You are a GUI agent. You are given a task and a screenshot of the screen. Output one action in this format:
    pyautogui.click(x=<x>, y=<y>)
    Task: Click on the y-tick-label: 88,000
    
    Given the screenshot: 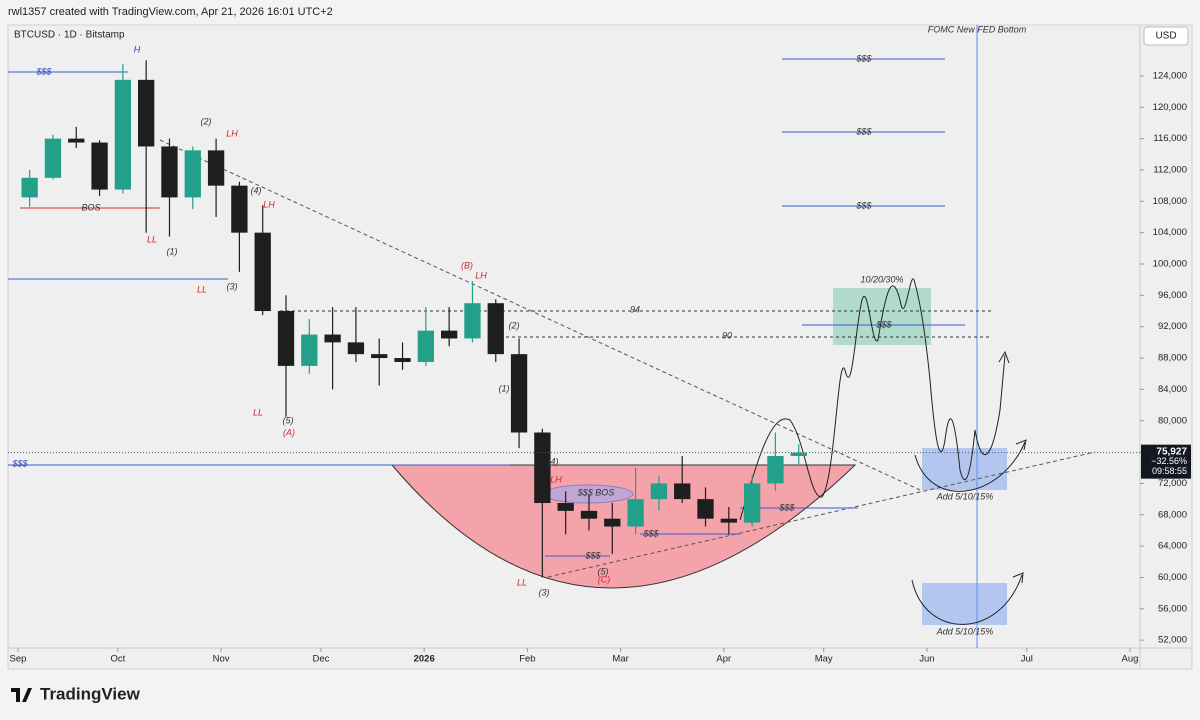 What is the action you would take?
    pyautogui.click(x=1172, y=358)
    